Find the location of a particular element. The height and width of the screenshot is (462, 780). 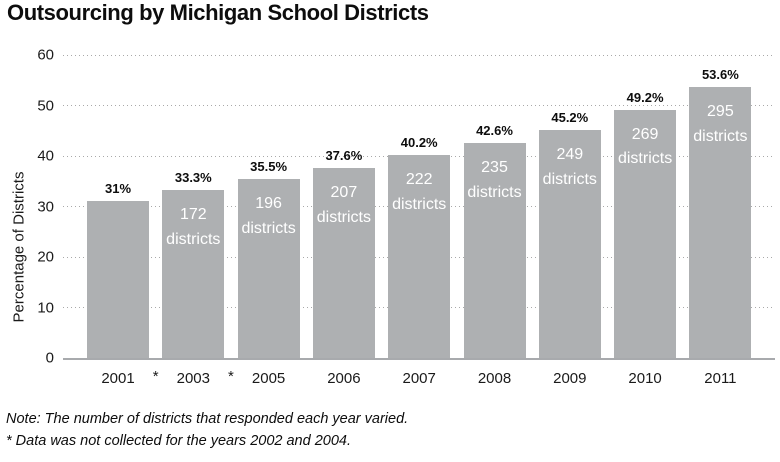

bar-inner-label: 196 districts is located at coordinates (268, 215).